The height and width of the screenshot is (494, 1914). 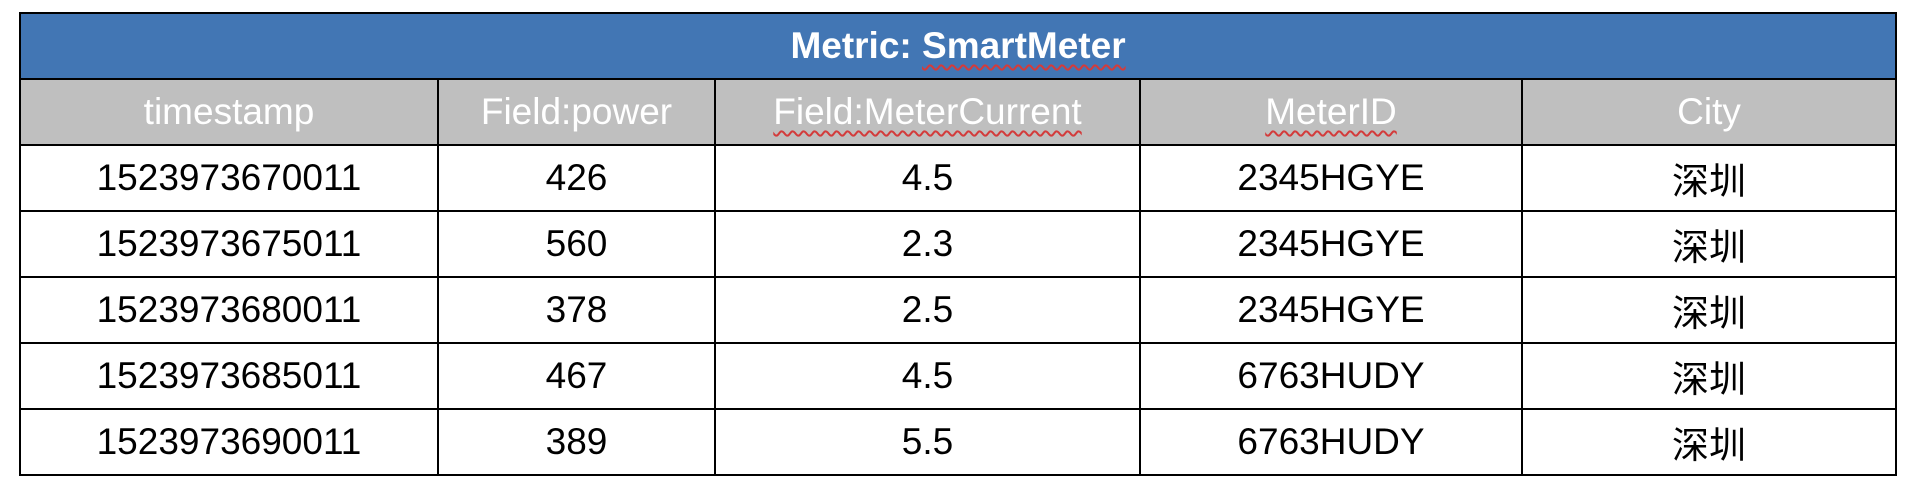 I want to click on table-cell: 1523973680011, so click(x=229, y=310).